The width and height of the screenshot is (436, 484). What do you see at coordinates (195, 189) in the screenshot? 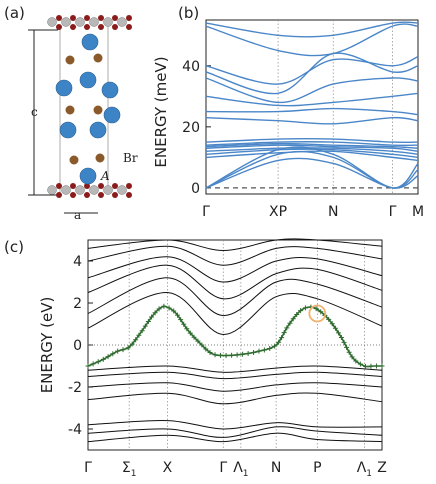
I see `y-tick-label: 0` at bounding box center [195, 189].